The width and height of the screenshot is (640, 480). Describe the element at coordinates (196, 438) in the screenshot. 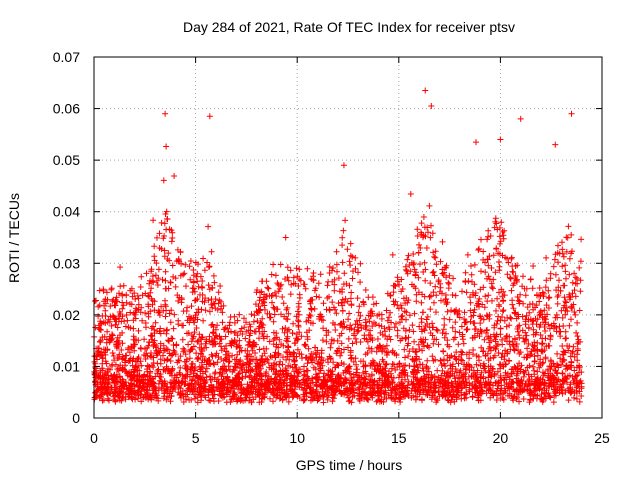

I see `x-tick-label: 5` at that location.